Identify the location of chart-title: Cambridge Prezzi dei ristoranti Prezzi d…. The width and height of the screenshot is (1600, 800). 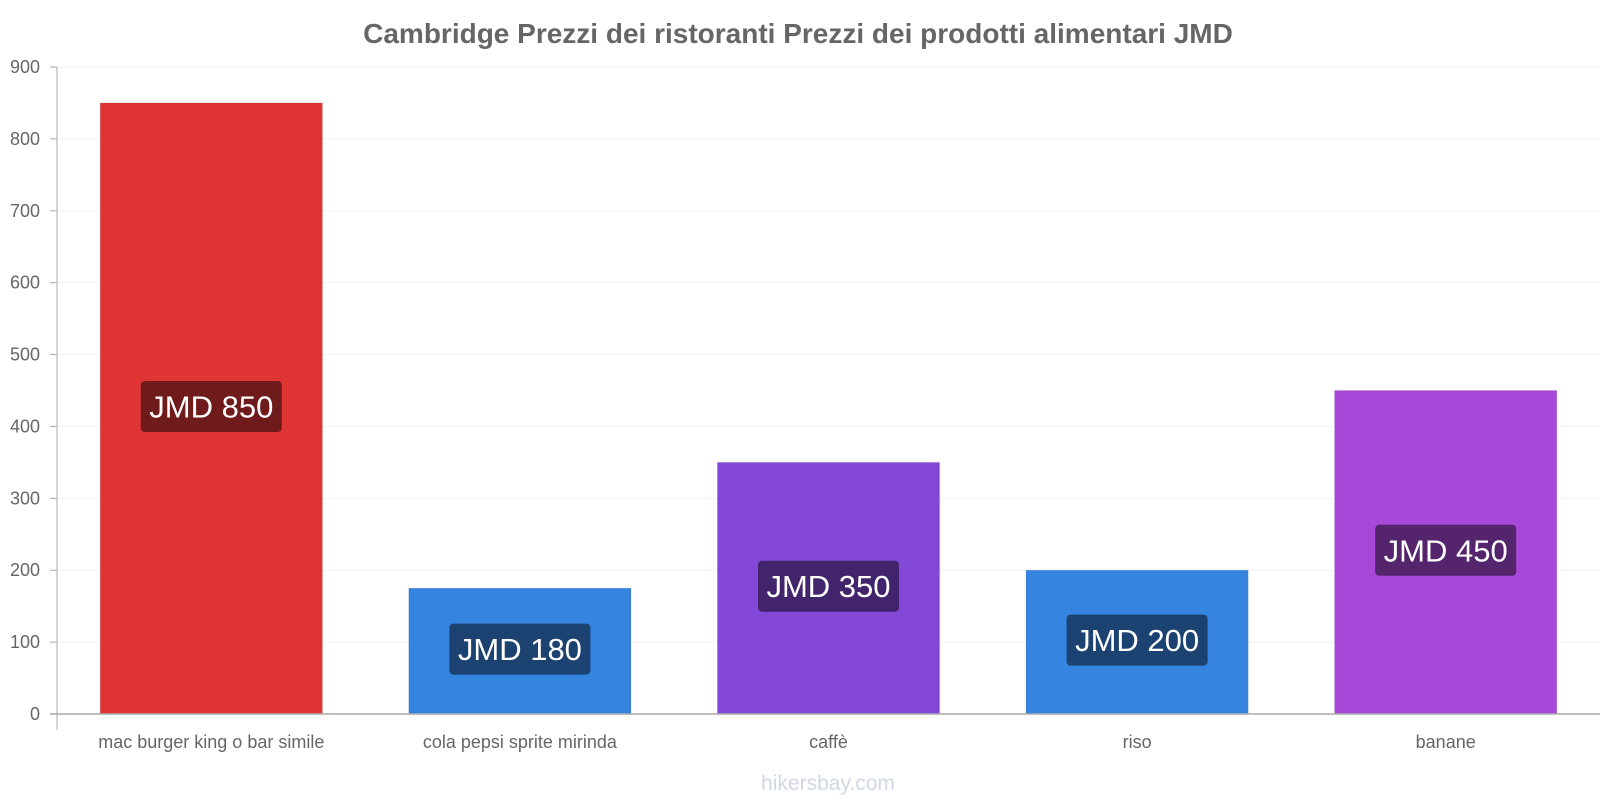
(798, 33).